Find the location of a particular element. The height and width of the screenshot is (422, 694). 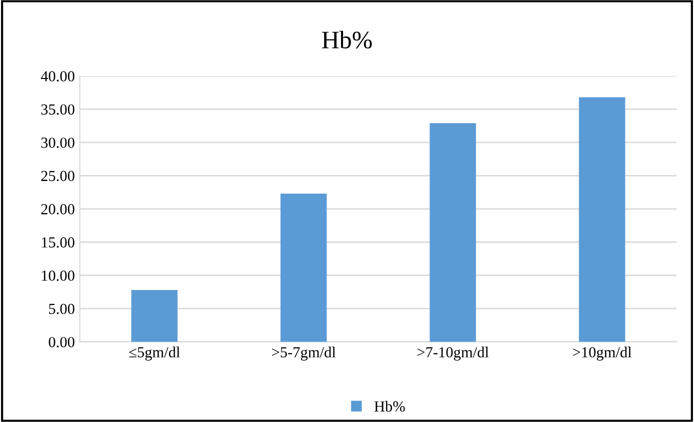

x-tick-label: >5-7gm/dl is located at coordinates (304, 353).